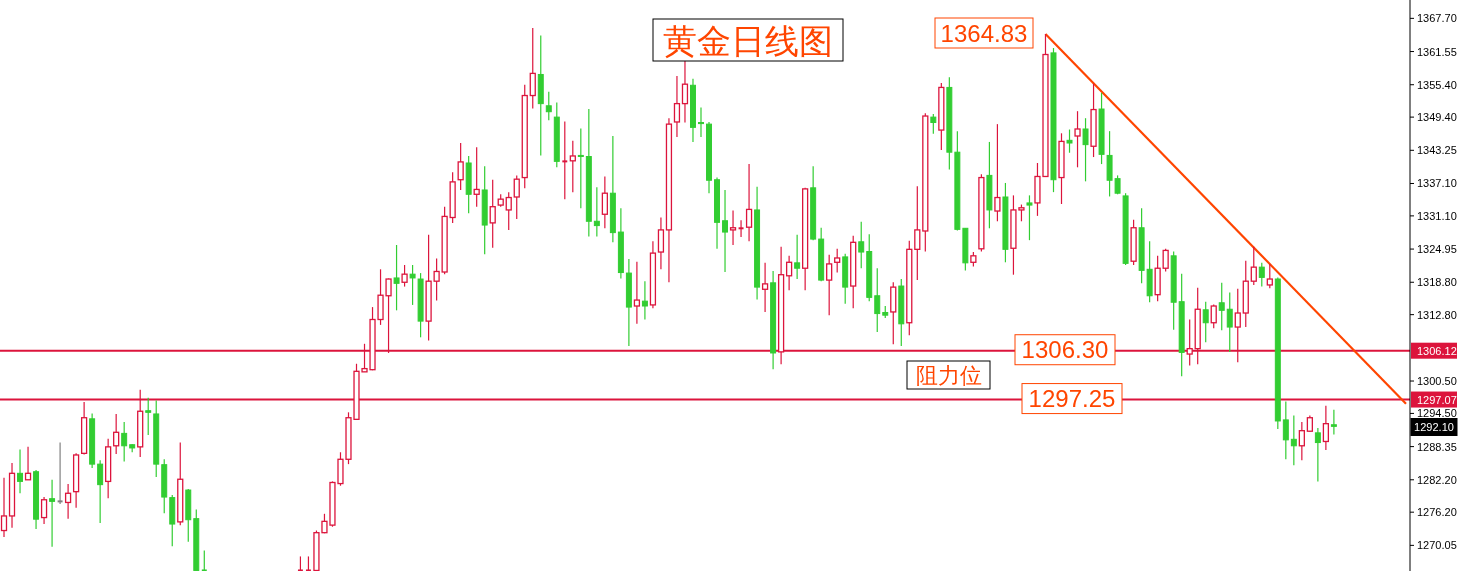 Image resolution: width=1458 pixels, height=571 pixels. What do you see at coordinates (1437, 51) in the screenshot?
I see `y-tick-label: 1361.55` at bounding box center [1437, 51].